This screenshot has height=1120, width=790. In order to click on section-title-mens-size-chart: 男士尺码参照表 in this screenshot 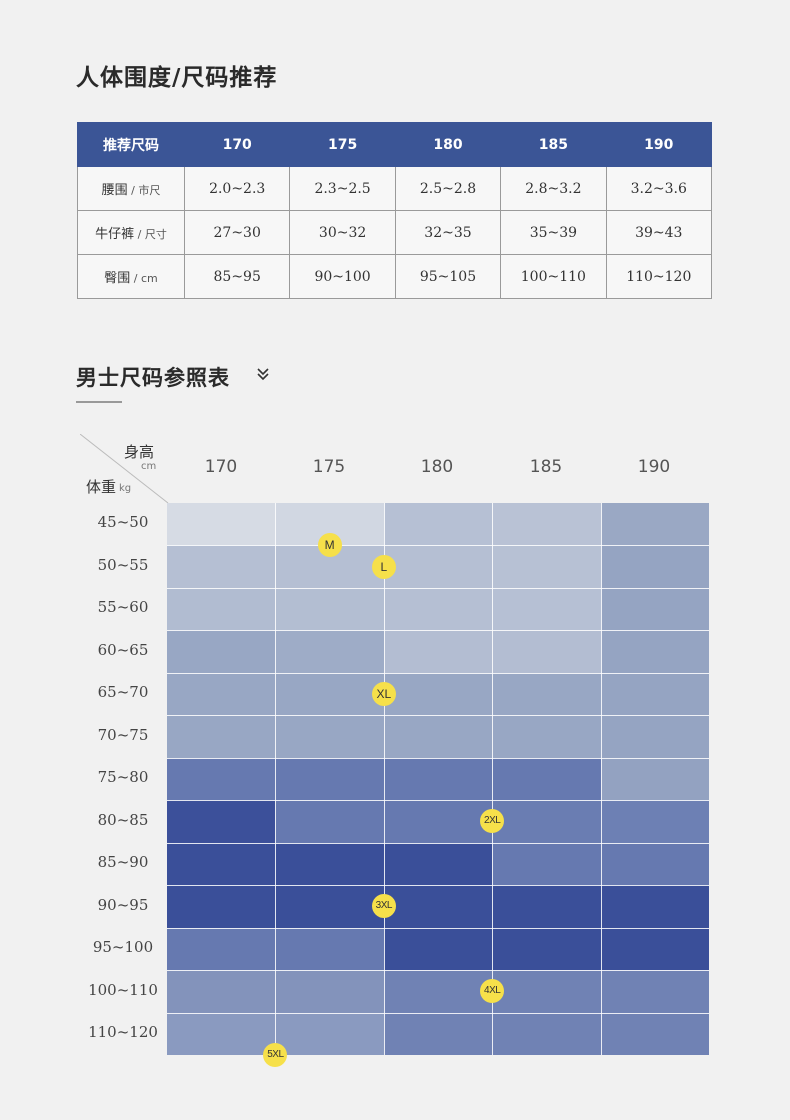, I will do `click(153, 378)`.